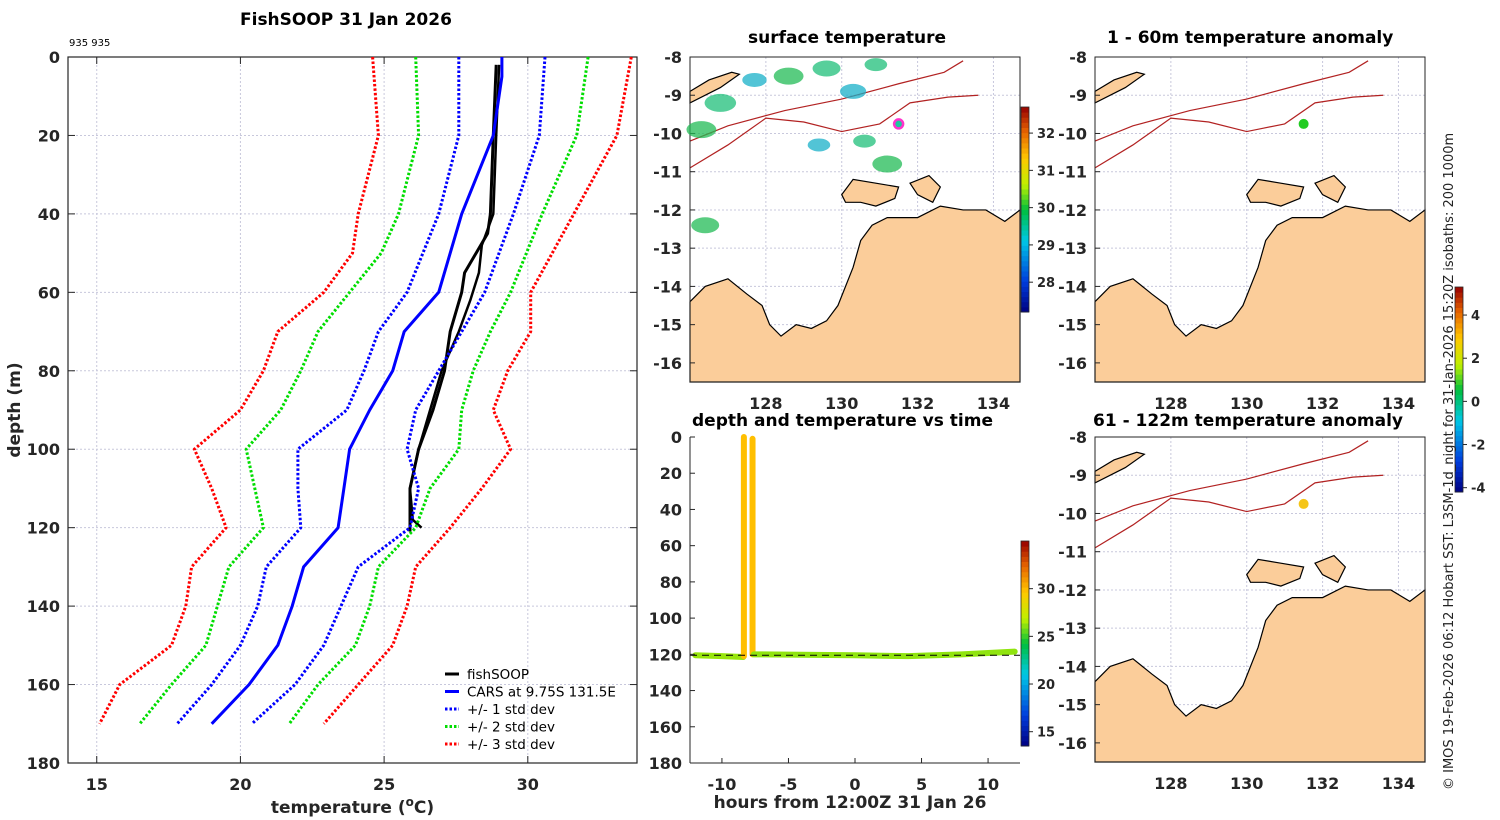 This screenshot has height=820, width=1500. Describe the element at coordinates (528, 784) in the screenshot. I see `x-tick-label: 30` at that location.